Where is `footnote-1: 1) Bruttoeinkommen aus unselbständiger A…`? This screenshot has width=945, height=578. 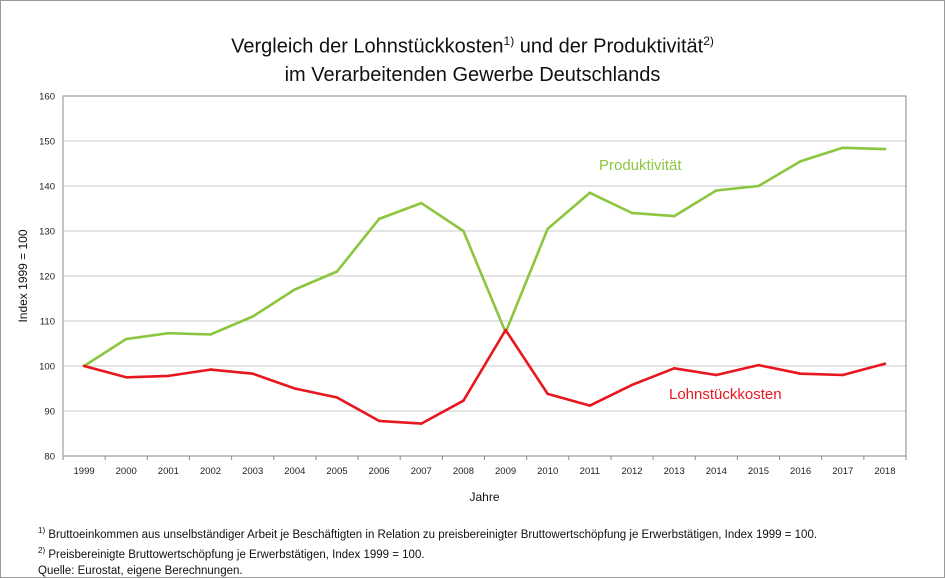
footnote-1: 1) Bruttoeinkommen aus unselbständiger A… is located at coordinates (488, 533).